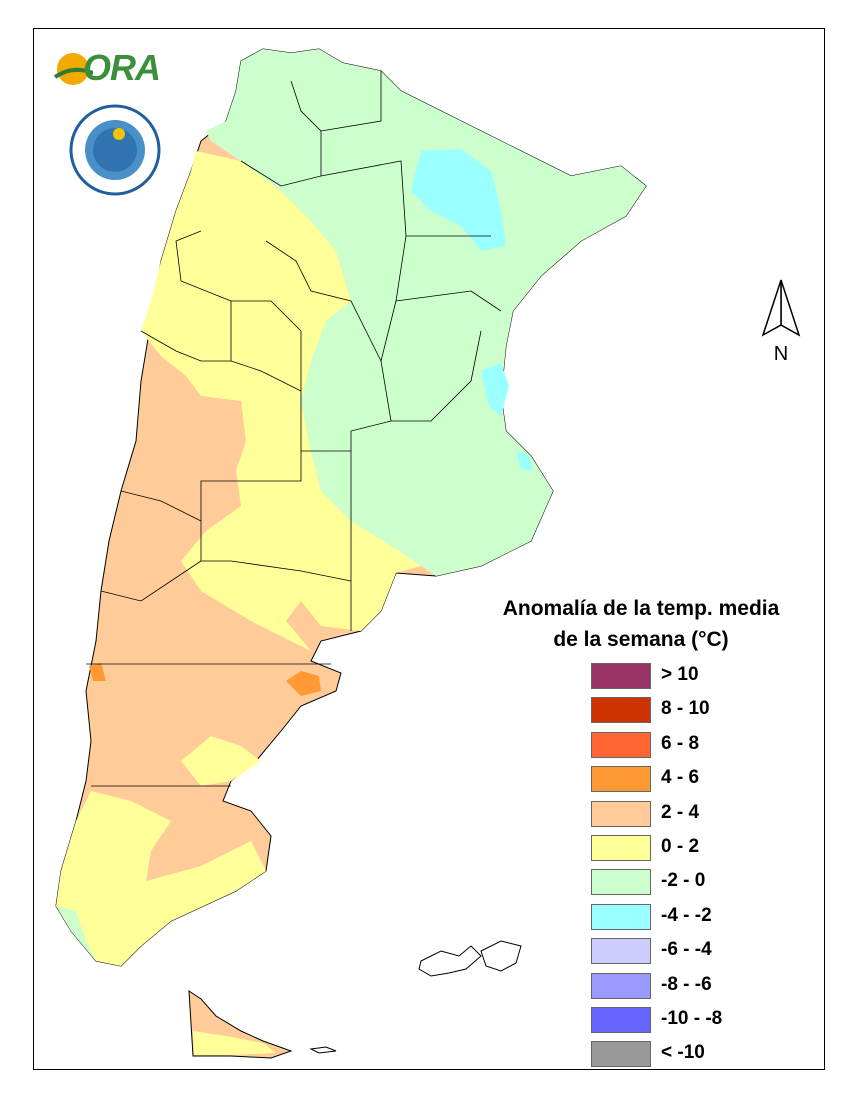 The height and width of the screenshot is (1100, 850). Describe the element at coordinates (234, 1043) in the screenshot. I see `region-tdf-mild` at that location.